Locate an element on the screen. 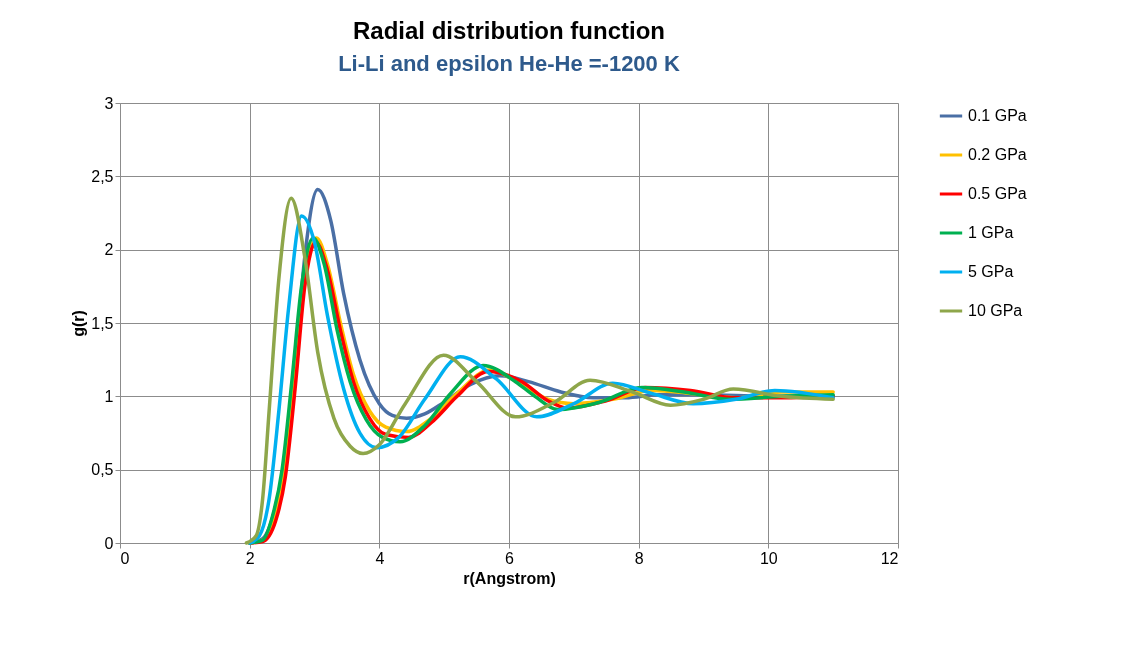 This screenshot has width=1130, height=670. chart-subtitle: Li-Li and epsilon He-He =-1200 K is located at coordinates (509, 63).